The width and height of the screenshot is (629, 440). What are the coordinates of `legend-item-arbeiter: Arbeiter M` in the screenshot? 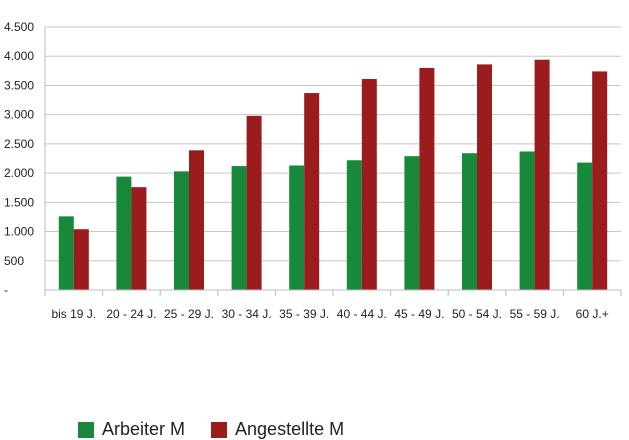 It's located at (131, 429).